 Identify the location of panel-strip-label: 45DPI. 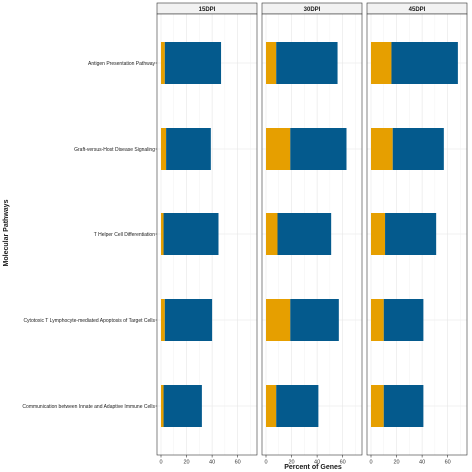
(417, 10).